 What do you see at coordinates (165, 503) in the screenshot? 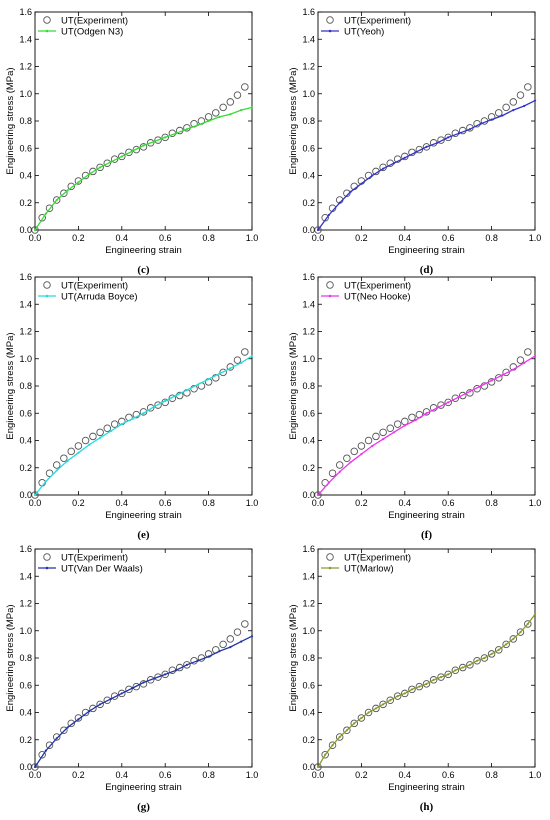
I see `x-tick-label: 0.6` at bounding box center [165, 503].